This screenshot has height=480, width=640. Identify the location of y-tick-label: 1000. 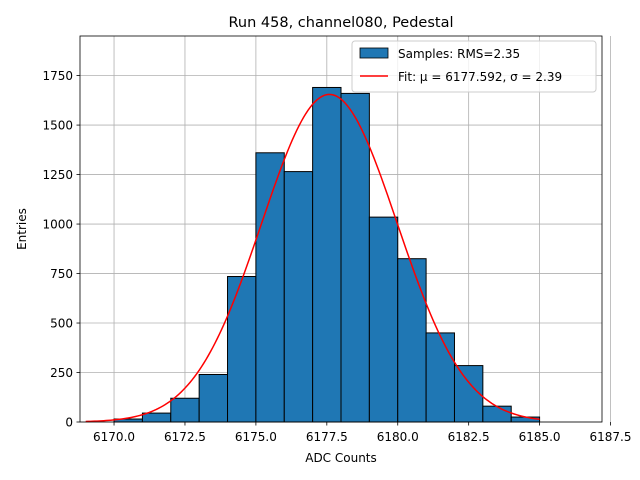
(57, 225).